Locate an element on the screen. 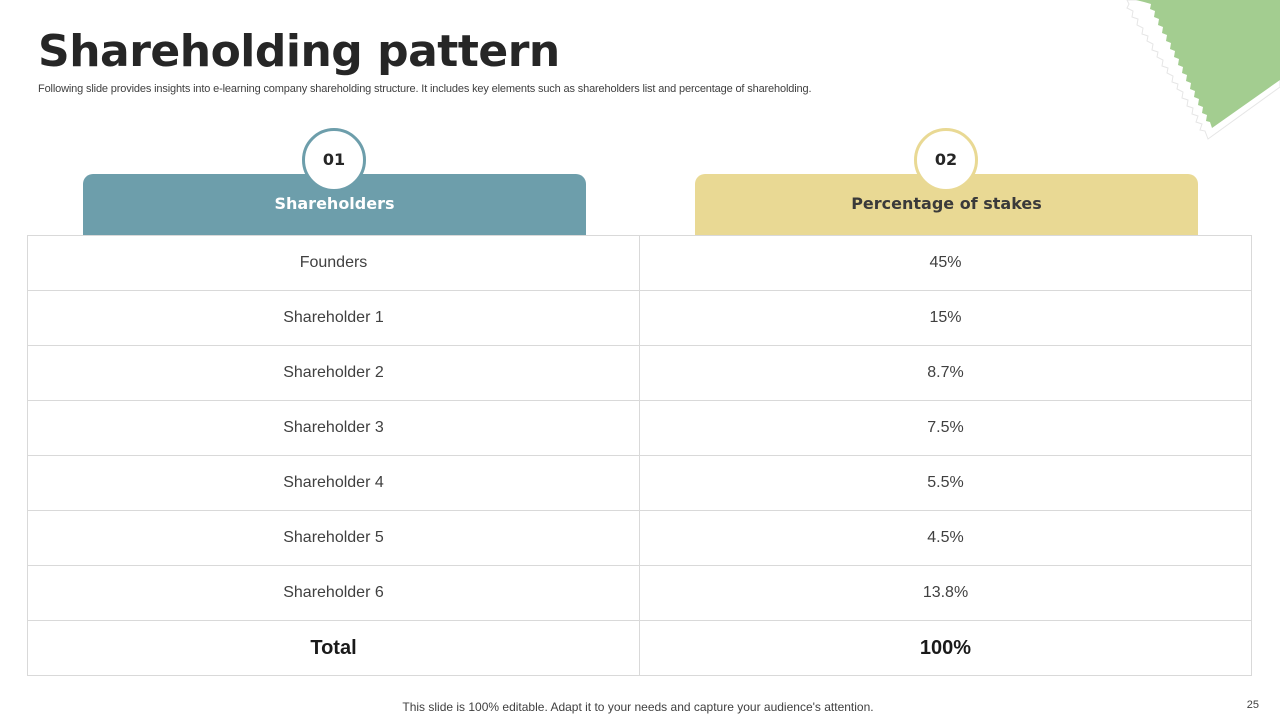 The width and height of the screenshot is (1280, 720). holder-cell: Shareholder 6 is located at coordinates (333, 593).